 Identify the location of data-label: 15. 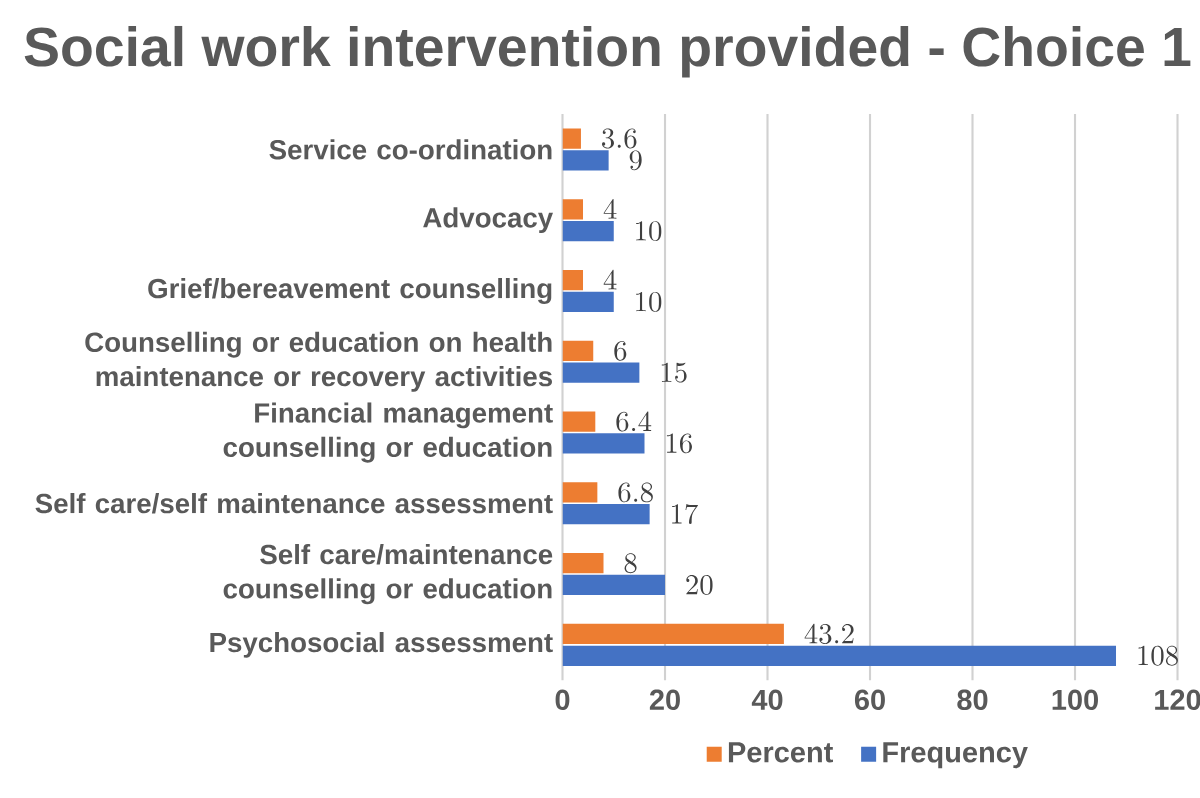
(674, 372).